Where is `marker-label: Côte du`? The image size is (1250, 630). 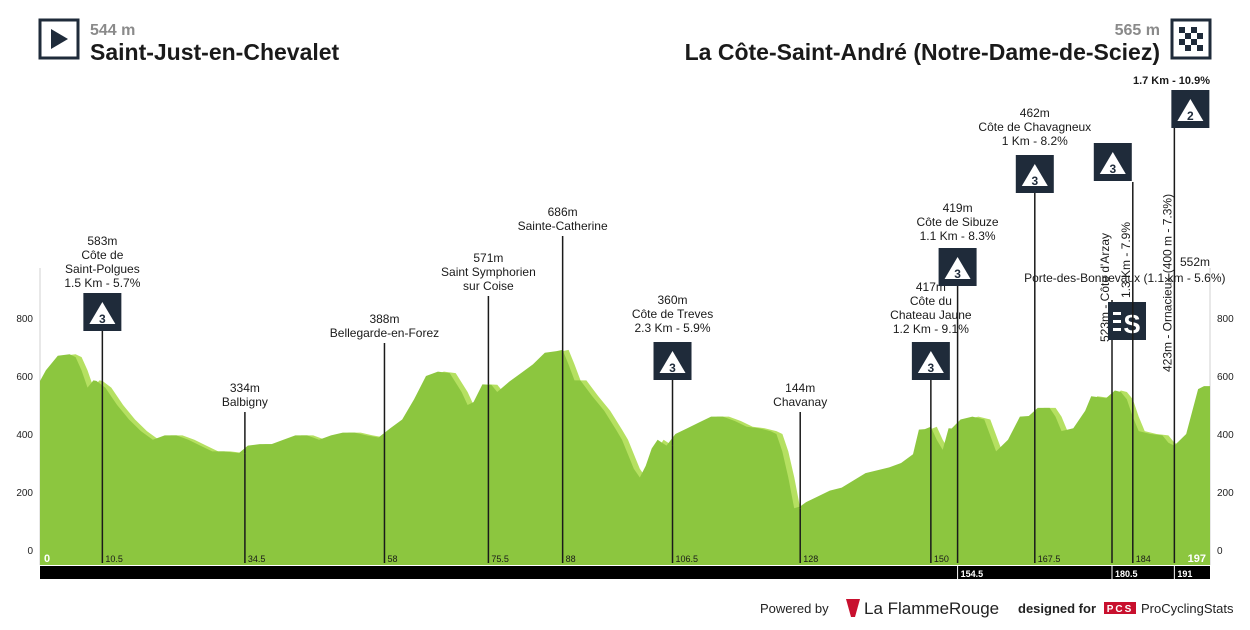
marker-label: Côte du is located at coordinates (931, 301).